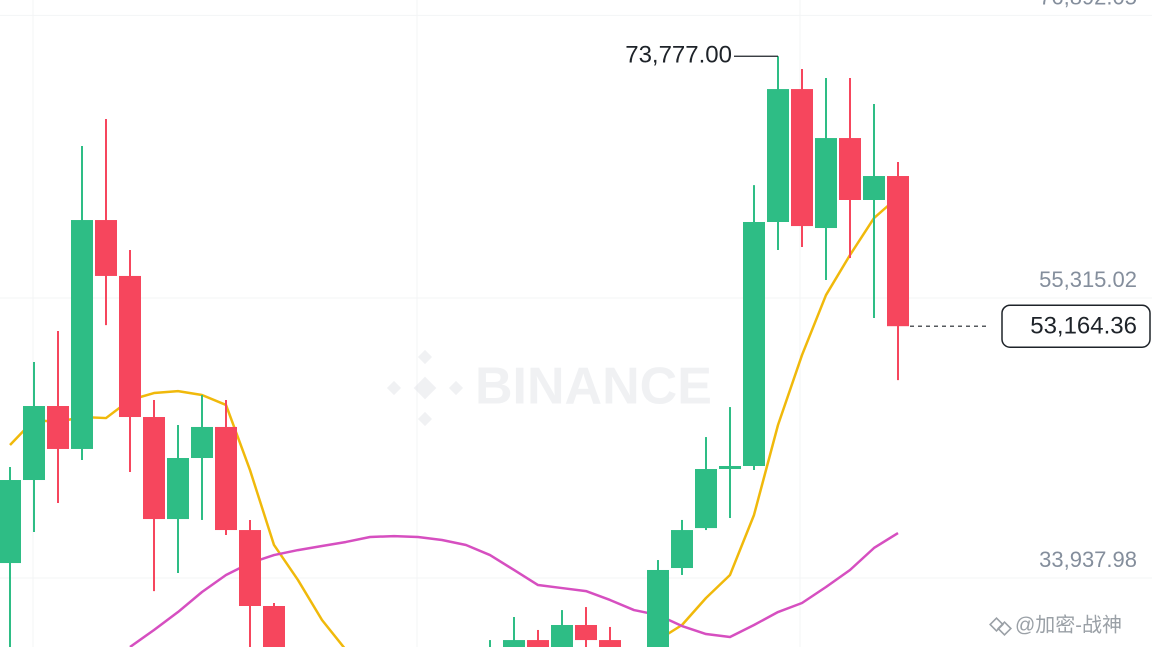  I want to click on watermark-text: BINANCE, so click(593, 387).